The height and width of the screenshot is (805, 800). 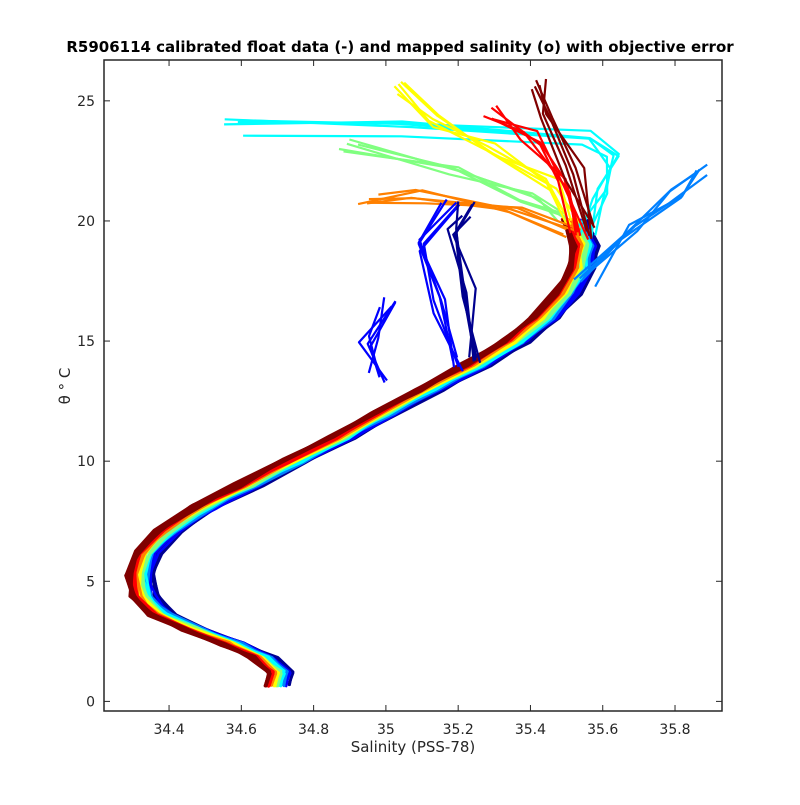 What do you see at coordinates (86, 102) in the screenshot?
I see `y-tick-label: 25` at bounding box center [86, 102].